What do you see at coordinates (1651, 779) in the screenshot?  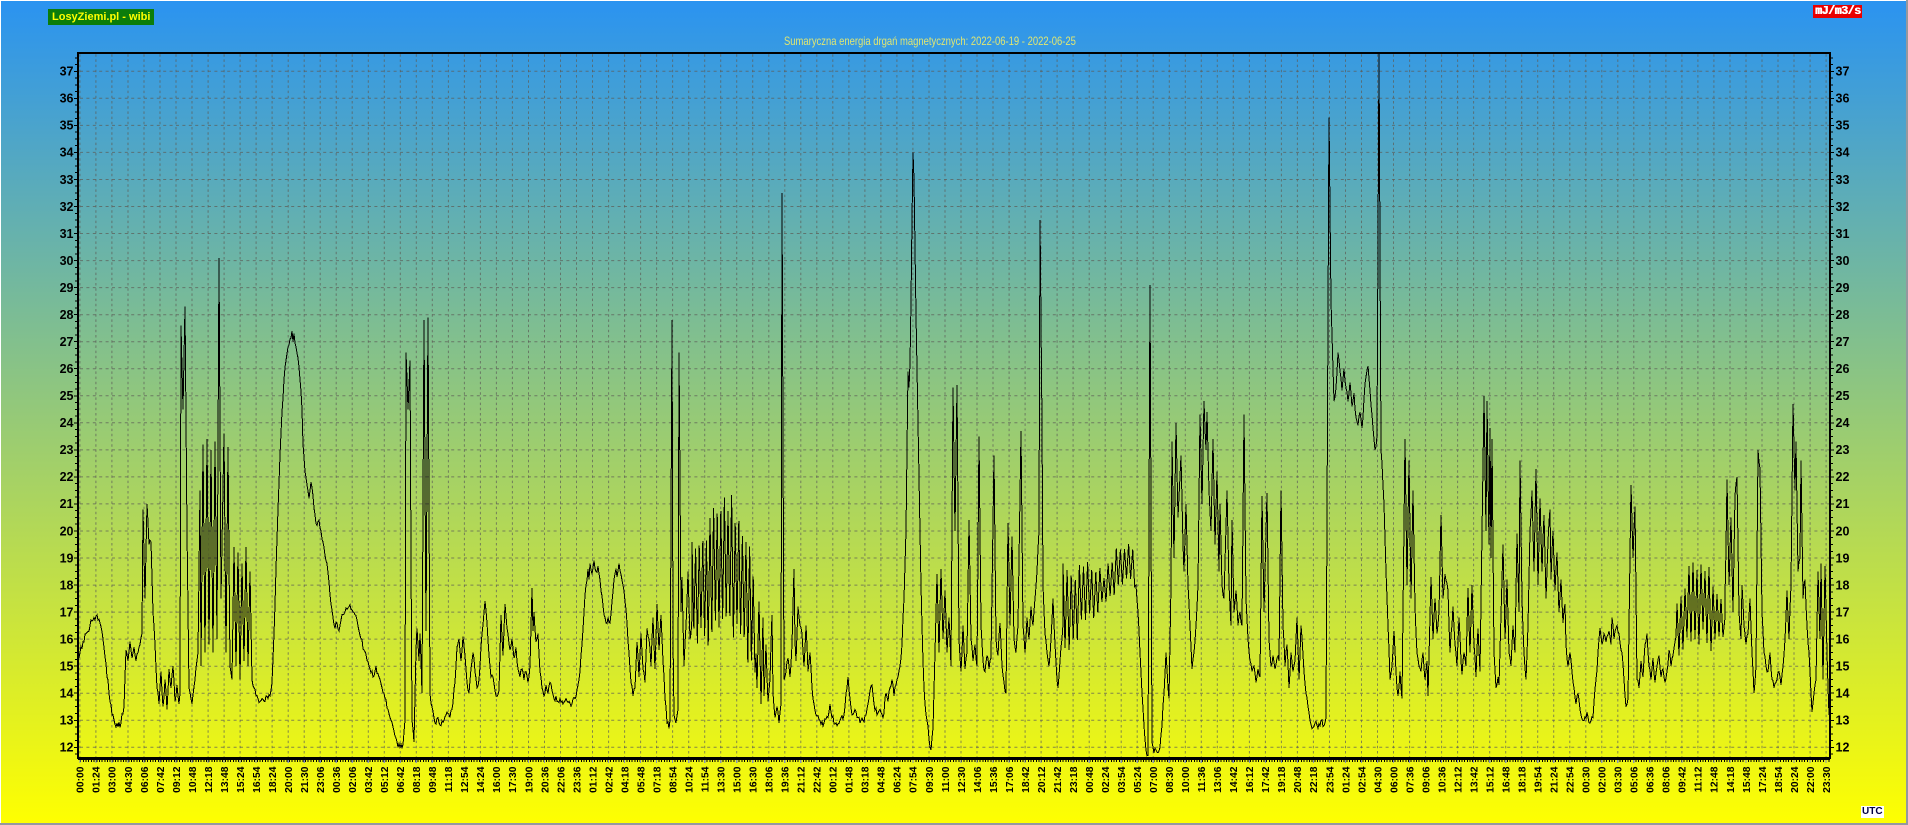 I see `svg-text: 06:36` at bounding box center [1651, 779].